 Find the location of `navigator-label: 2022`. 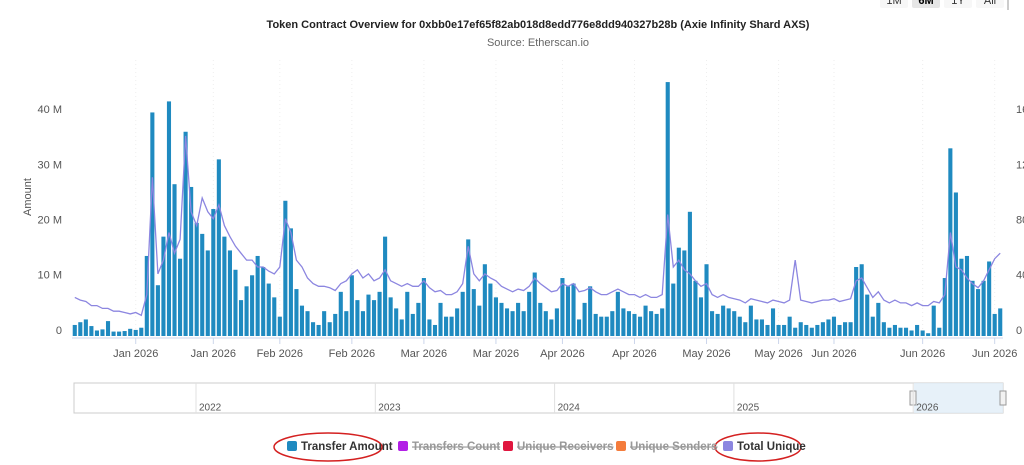

navigator-label: 2022 is located at coordinates (210, 408).